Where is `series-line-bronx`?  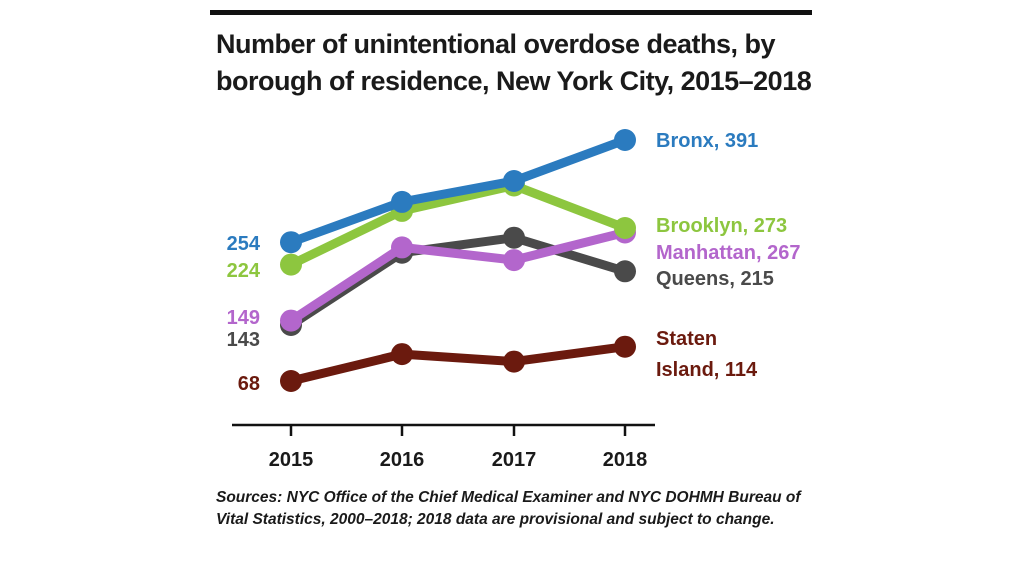
series-line-bronx is located at coordinates (458, 191).